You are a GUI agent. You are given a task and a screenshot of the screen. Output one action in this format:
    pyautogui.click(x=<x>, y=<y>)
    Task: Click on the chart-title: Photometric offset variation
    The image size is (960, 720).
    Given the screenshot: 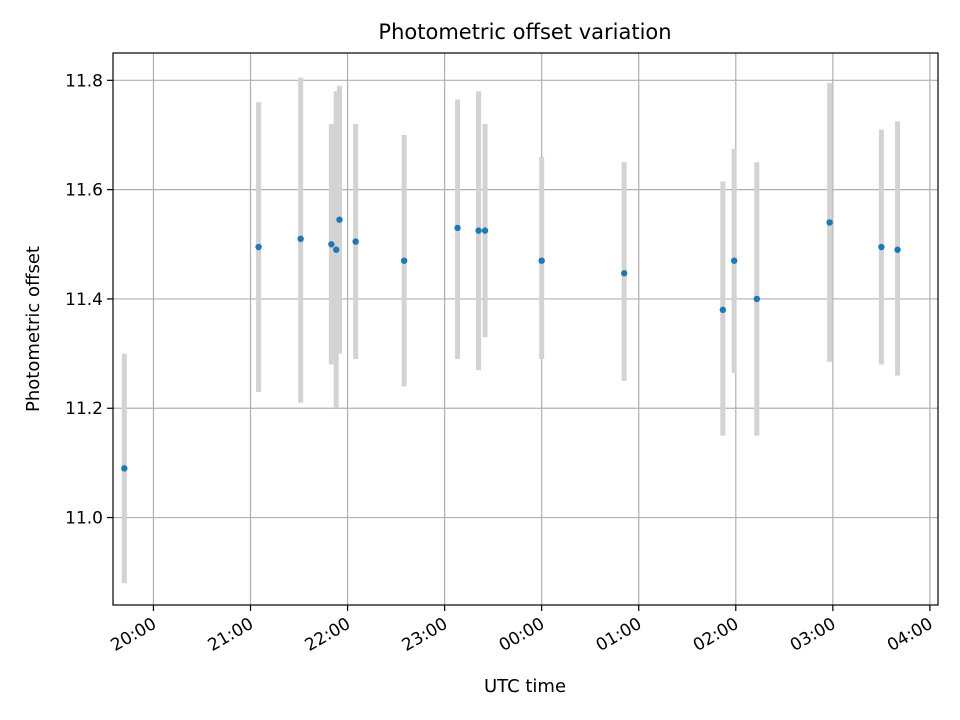 What is the action you would take?
    pyautogui.click(x=524, y=32)
    